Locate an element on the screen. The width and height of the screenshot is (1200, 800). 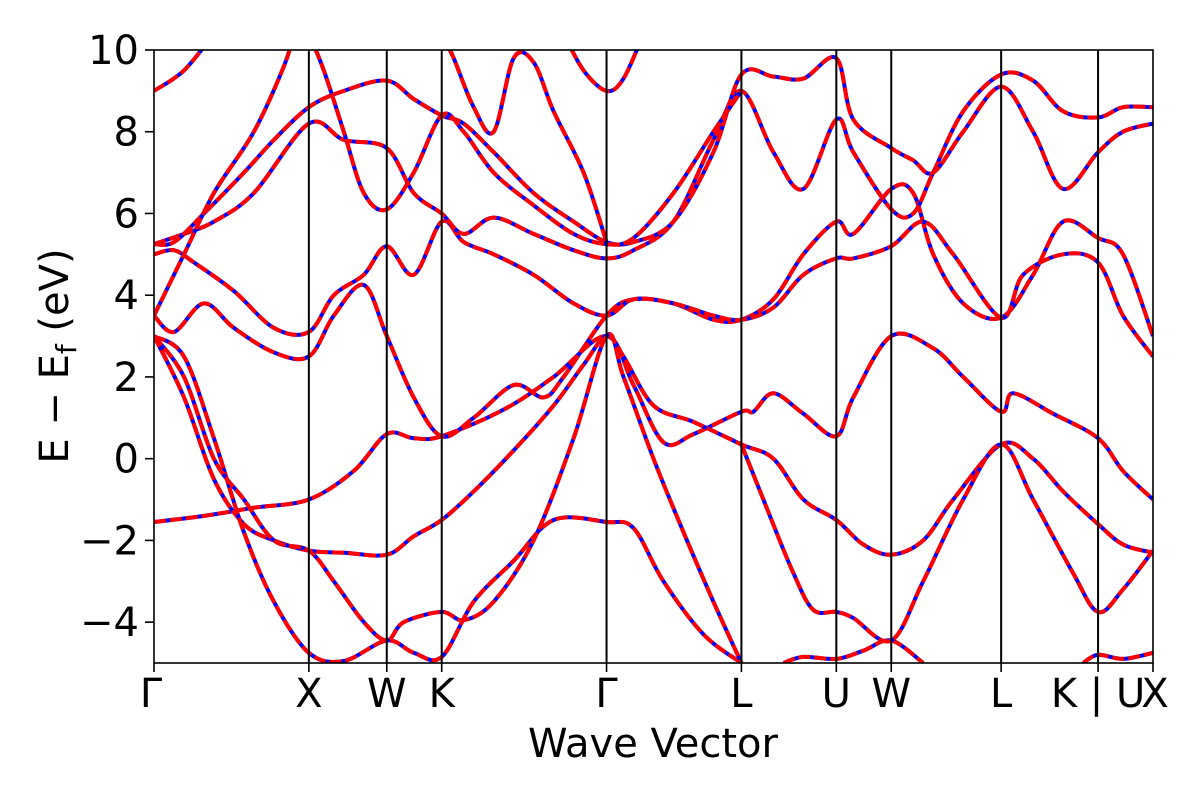
y-axis-label: E − Ef (eV) is located at coordinates (57, 355).